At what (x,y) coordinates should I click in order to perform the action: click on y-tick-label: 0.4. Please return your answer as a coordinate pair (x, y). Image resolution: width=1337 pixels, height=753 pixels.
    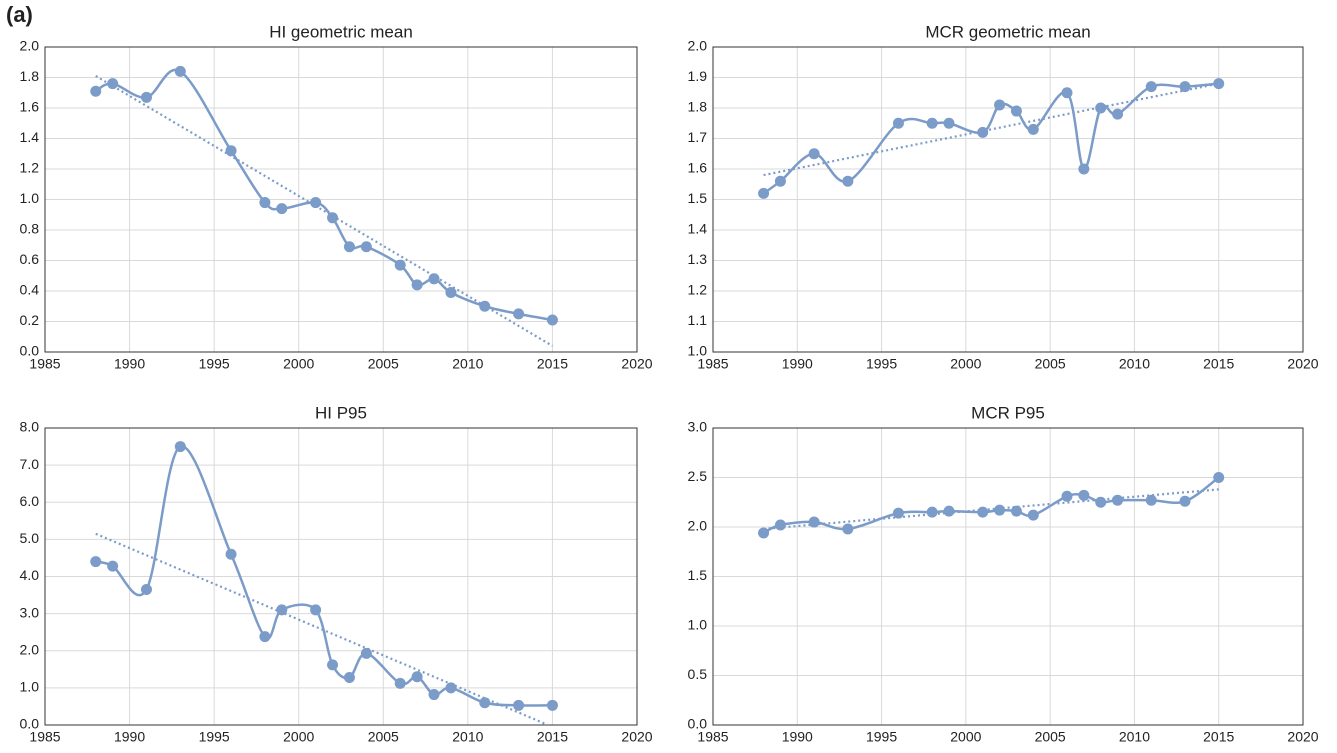
    Looking at the image, I should click on (30, 290).